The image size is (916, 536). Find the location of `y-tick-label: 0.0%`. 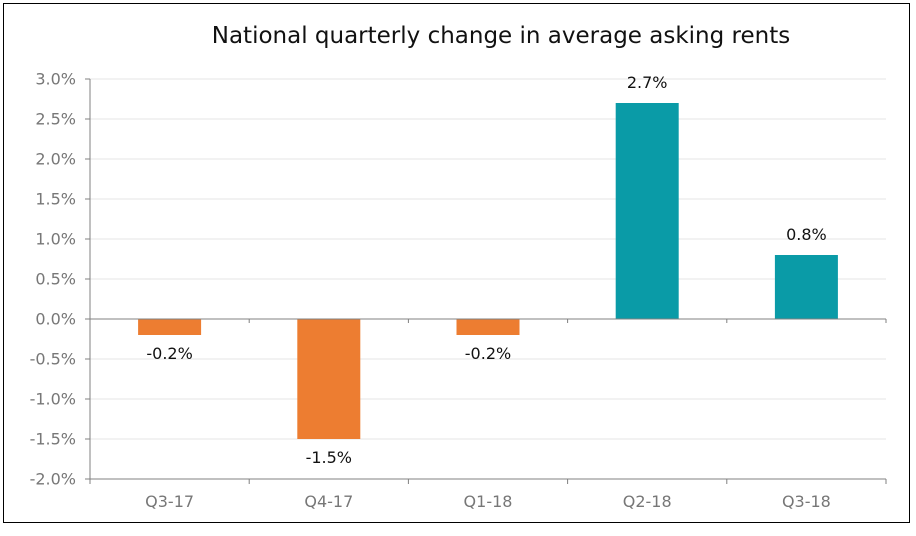

y-tick-label: 0.0% is located at coordinates (55, 319).